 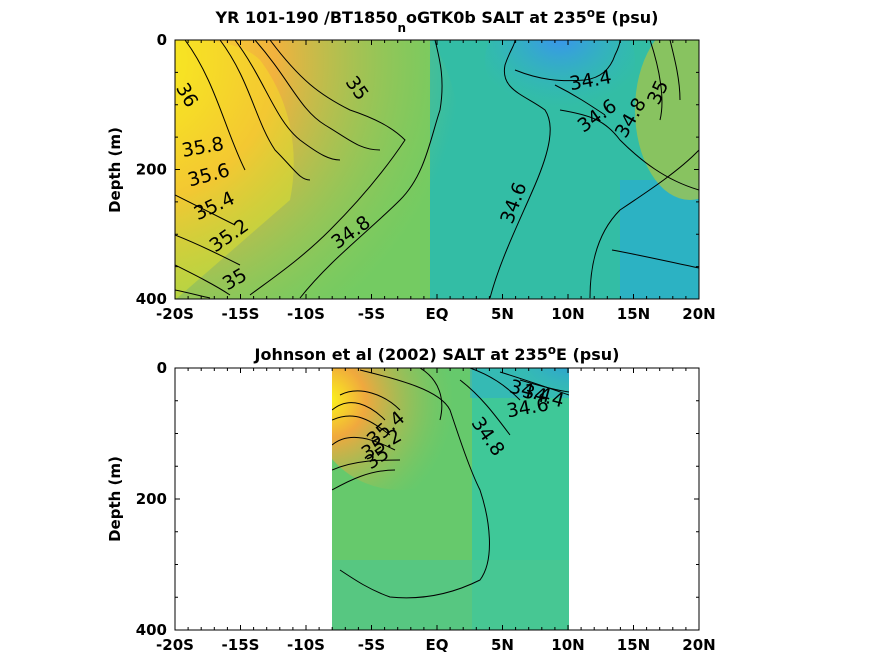 I want to click on panel1-title-sup: o, so click(x=591, y=13).